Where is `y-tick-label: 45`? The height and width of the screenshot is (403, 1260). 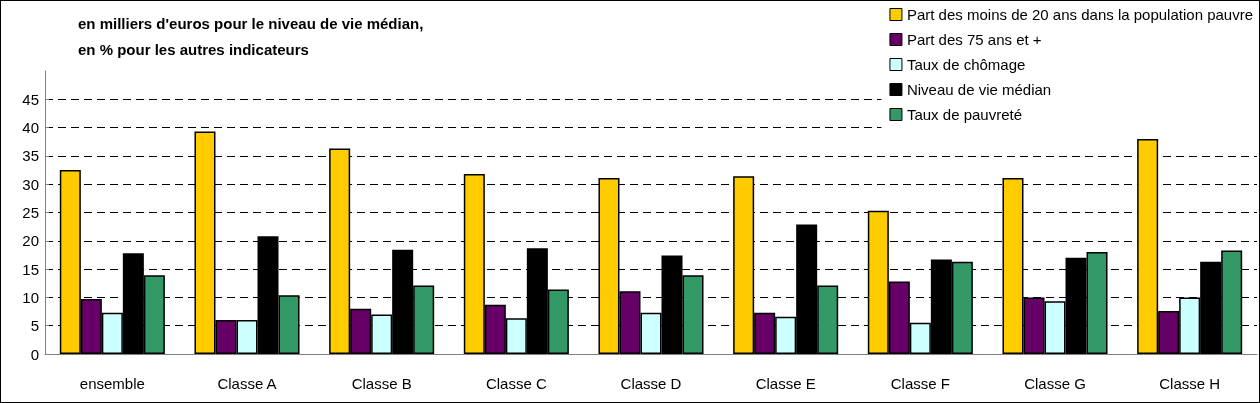
y-tick-label: 45 is located at coordinates (30, 99).